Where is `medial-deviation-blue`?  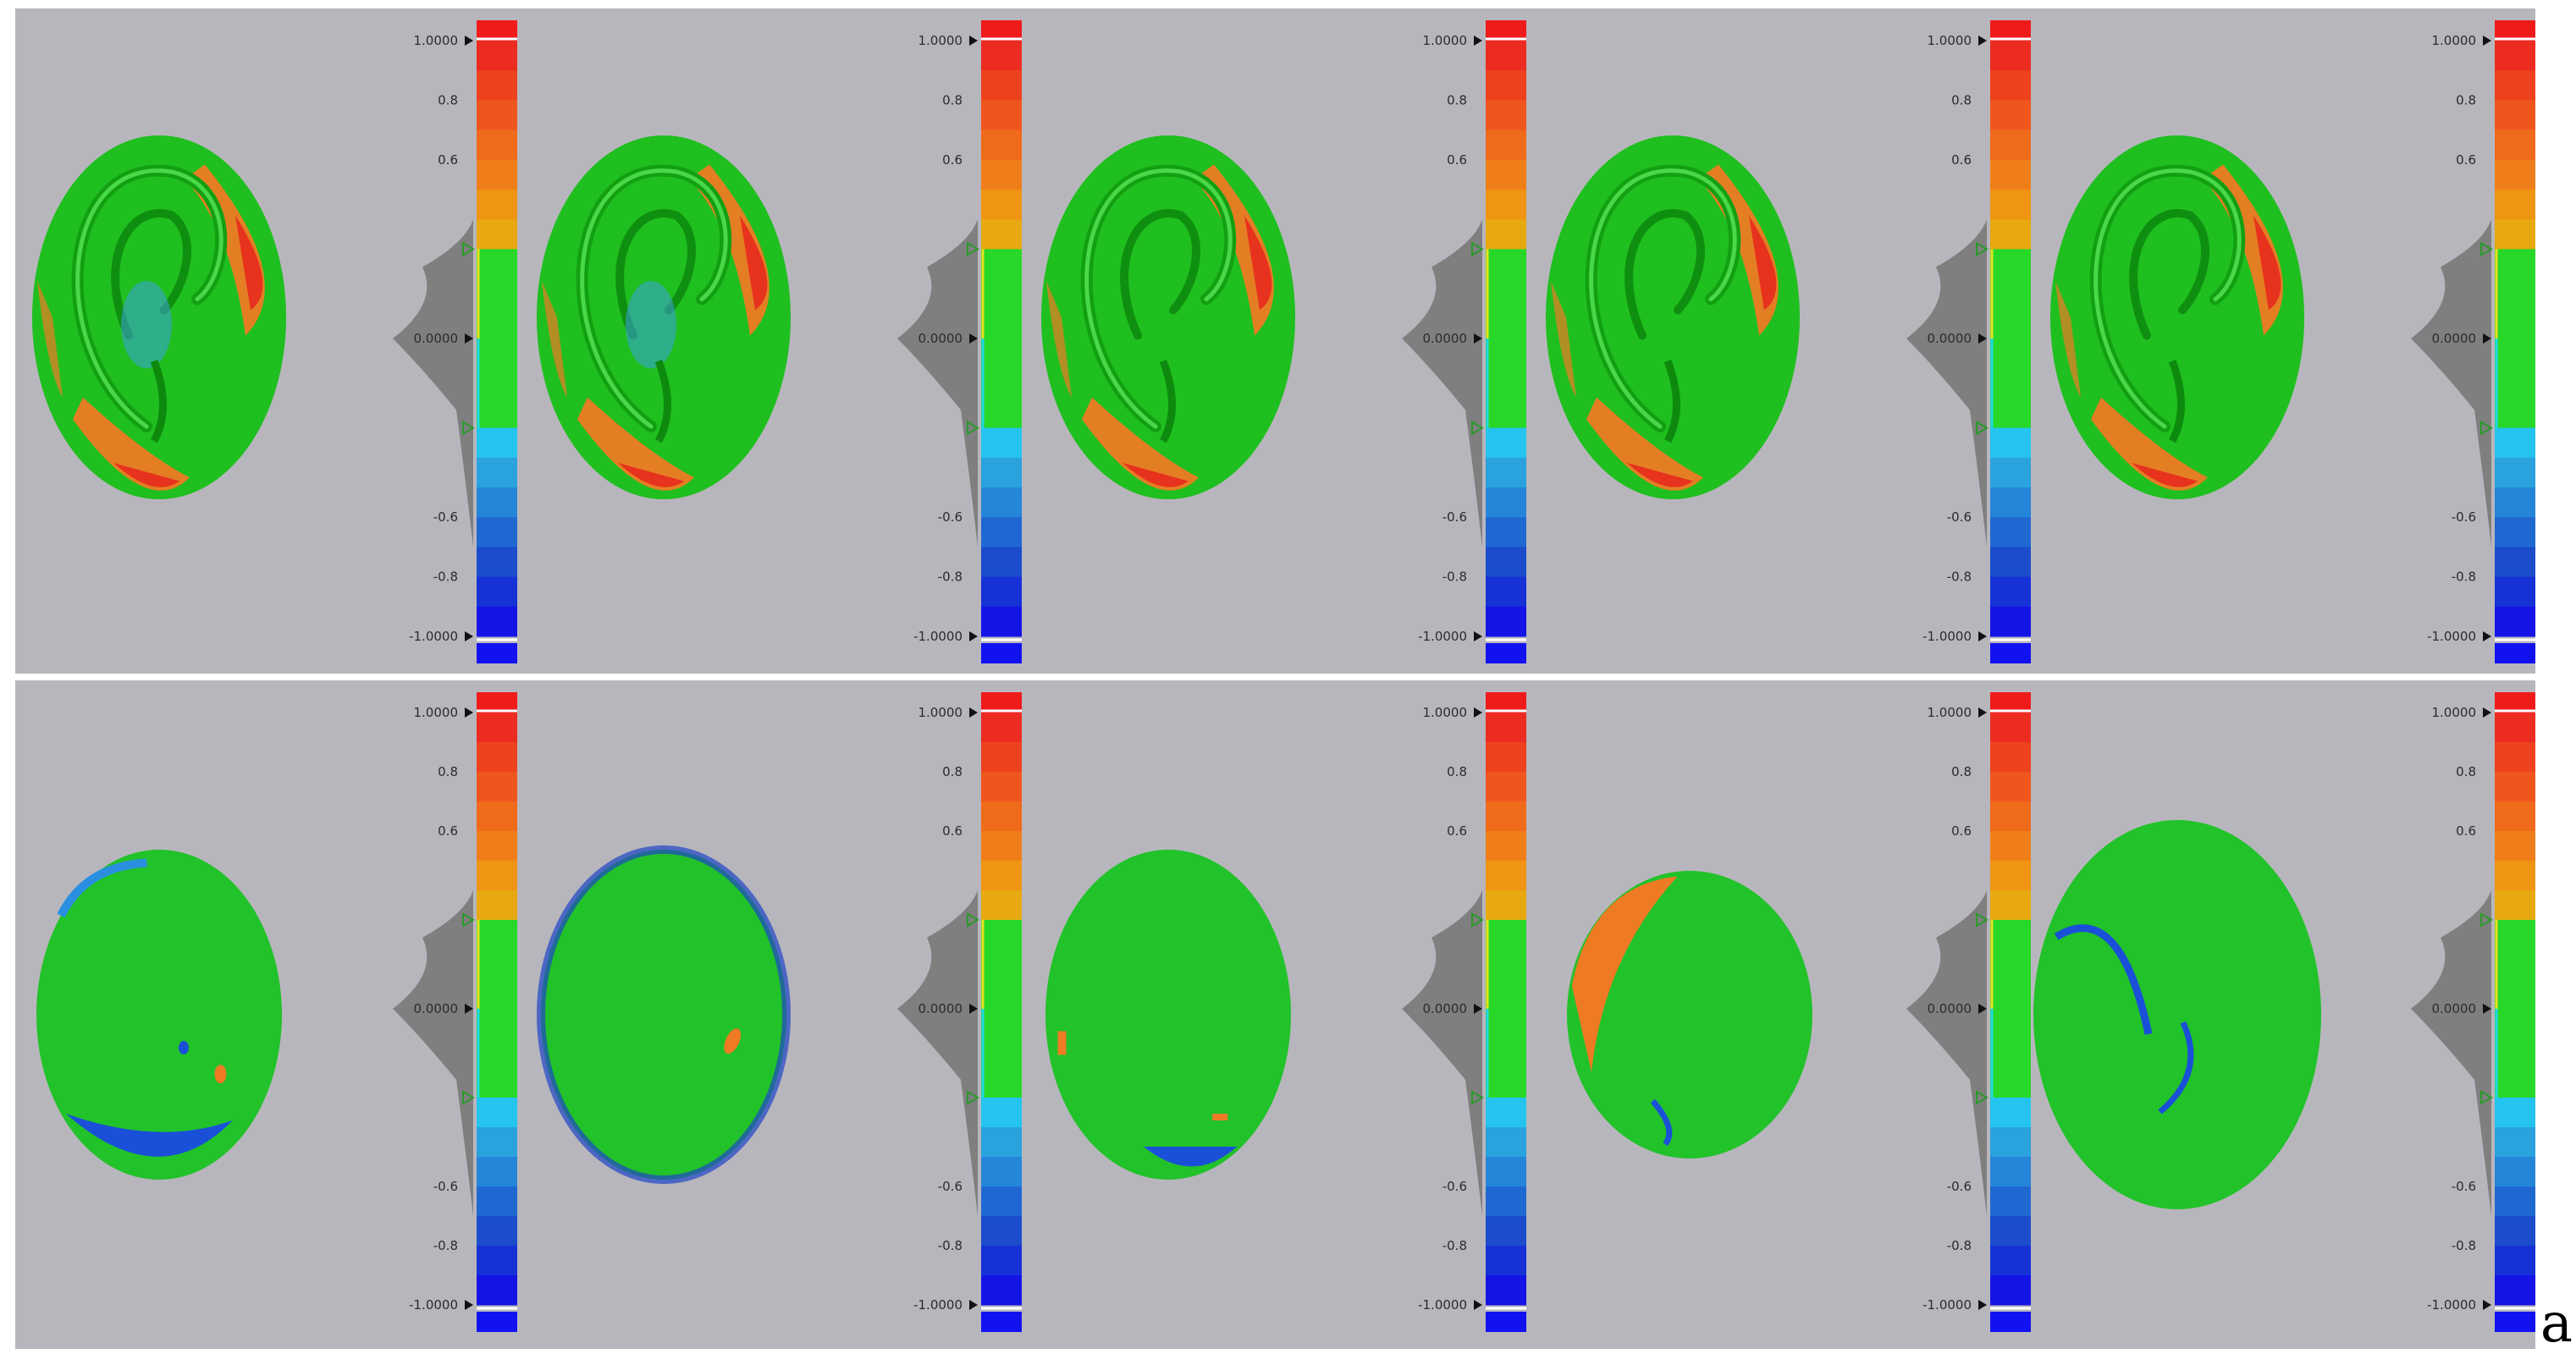
medial-deviation-blue is located at coordinates (1191, 1157).